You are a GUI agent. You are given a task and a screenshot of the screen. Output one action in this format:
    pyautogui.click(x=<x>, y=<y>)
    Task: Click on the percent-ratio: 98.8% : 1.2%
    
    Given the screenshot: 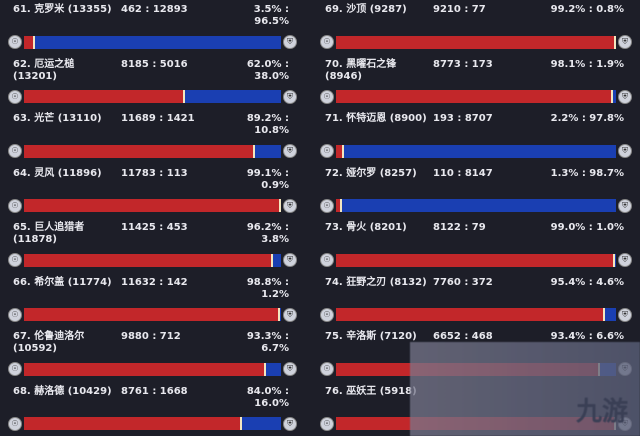 What is the action you would take?
    pyautogui.click(x=267, y=288)
    